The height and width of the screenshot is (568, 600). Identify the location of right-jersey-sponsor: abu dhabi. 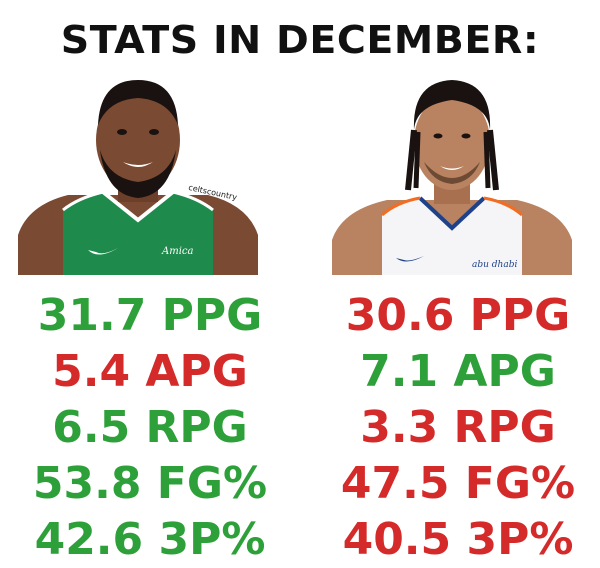
(495, 265).